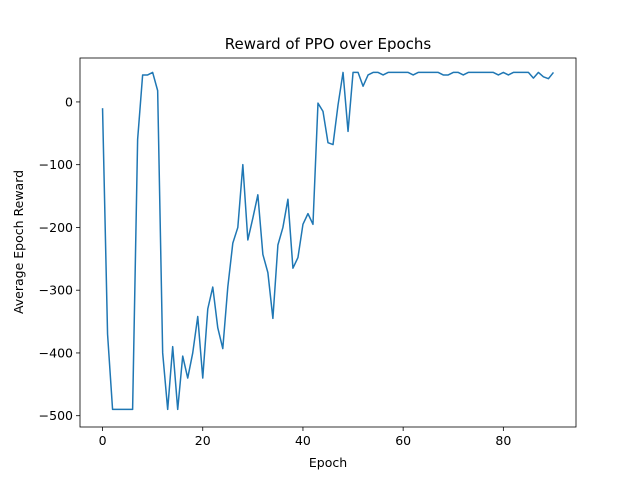 The height and width of the screenshot is (480, 640). Describe the element at coordinates (503, 440) in the screenshot. I see `x-tick-label: 80` at that location.